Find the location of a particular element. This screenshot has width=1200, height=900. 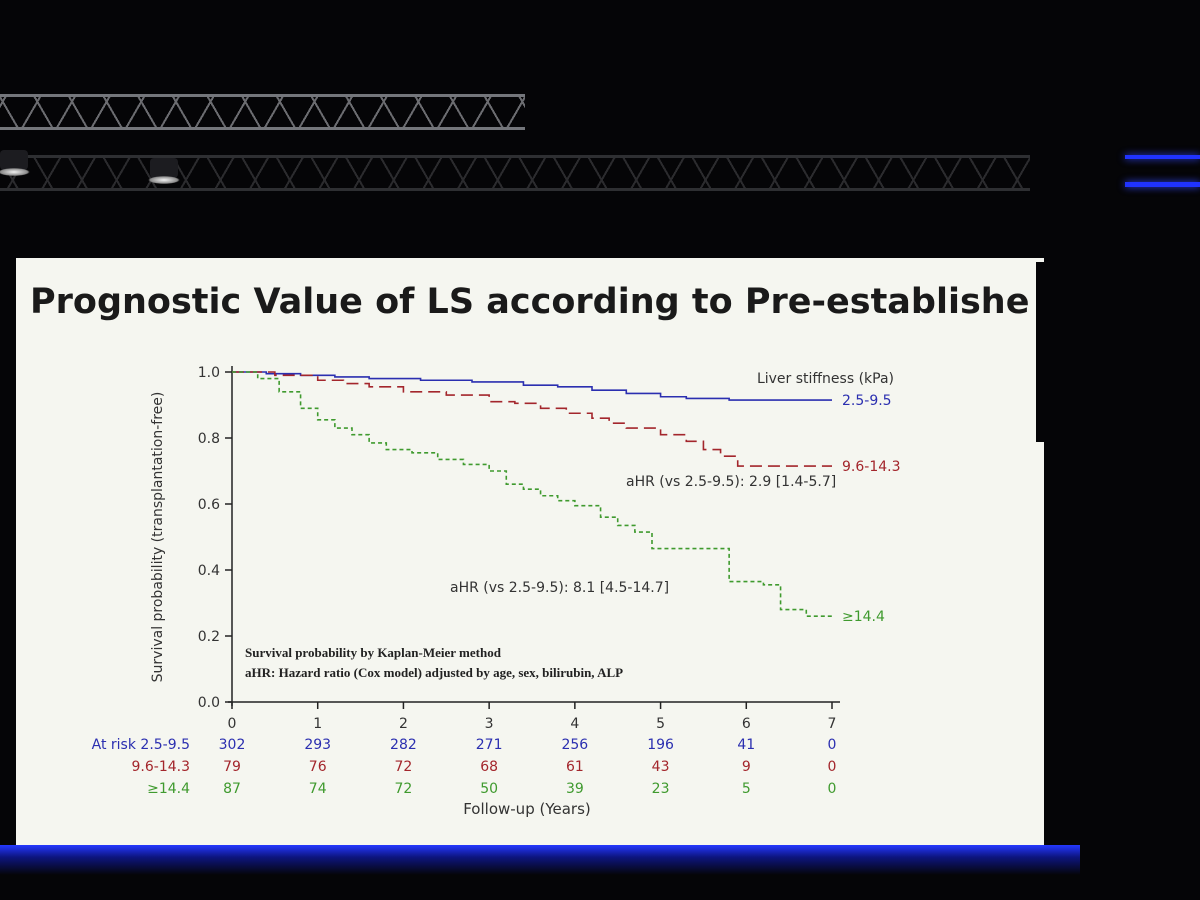

at-risk-count: 9 is located at coordinates (746, 767).